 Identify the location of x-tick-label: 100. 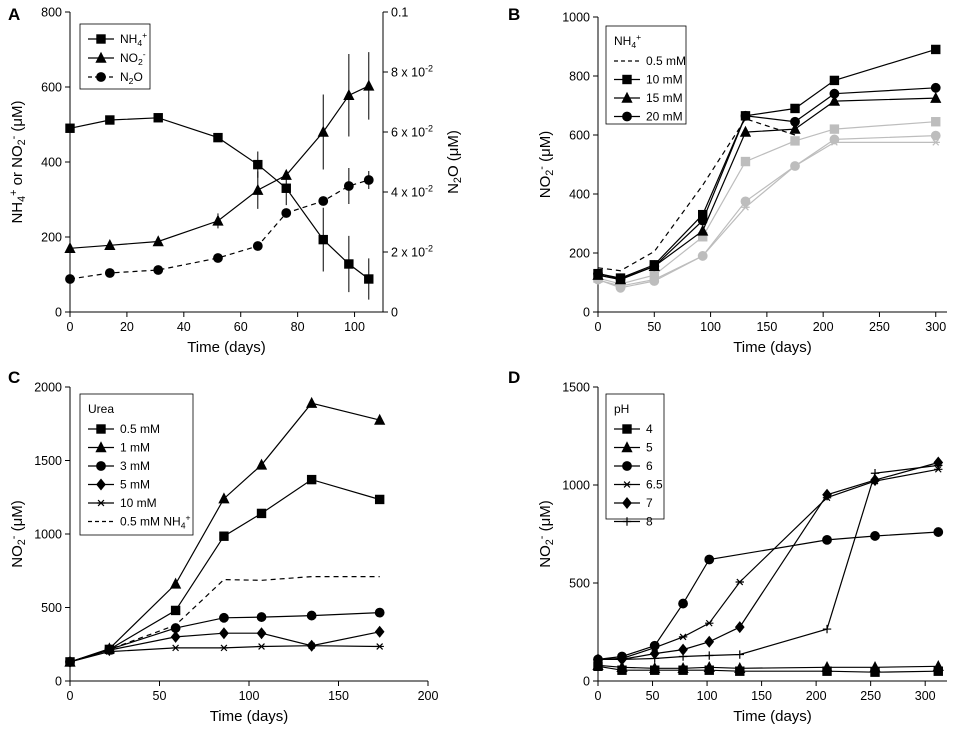
(354, 327).